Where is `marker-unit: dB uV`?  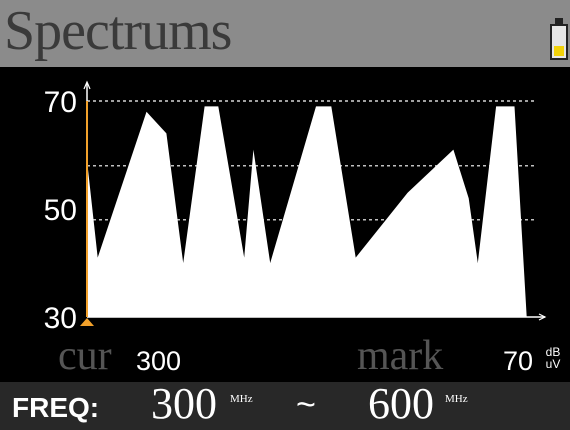
marker-unit: dB uV is located at coordinates (553, 358).